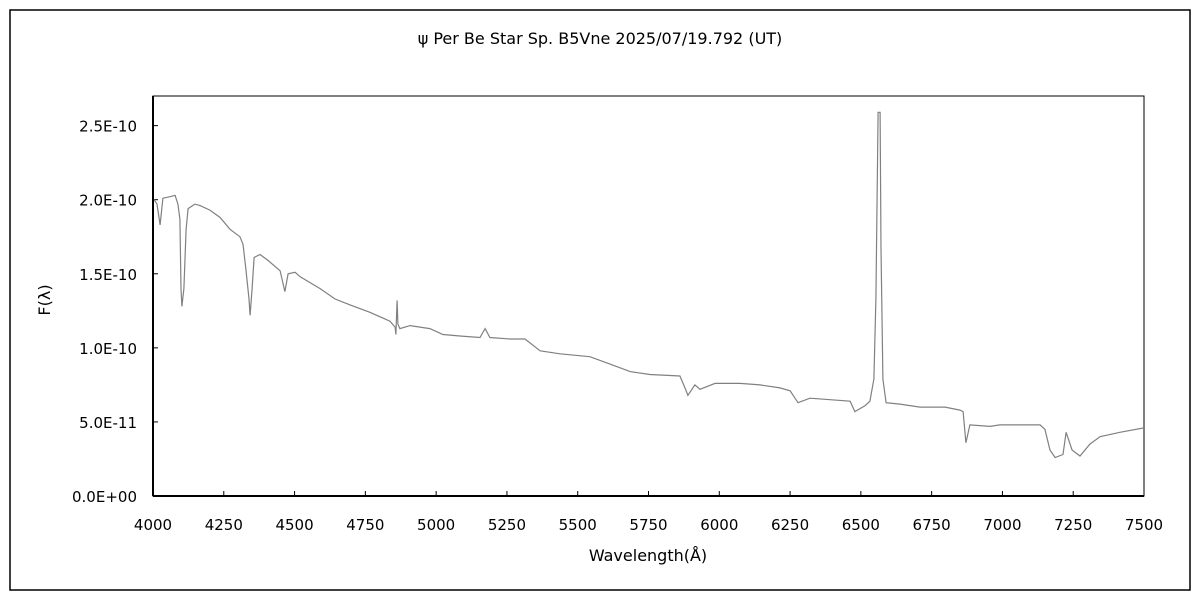 The image size is (1200, 600). What do you see at coordinates (104, 497) in the screenshot?
I see `y-tick-label: 0.0E+00` at bounding box center [104, 497].